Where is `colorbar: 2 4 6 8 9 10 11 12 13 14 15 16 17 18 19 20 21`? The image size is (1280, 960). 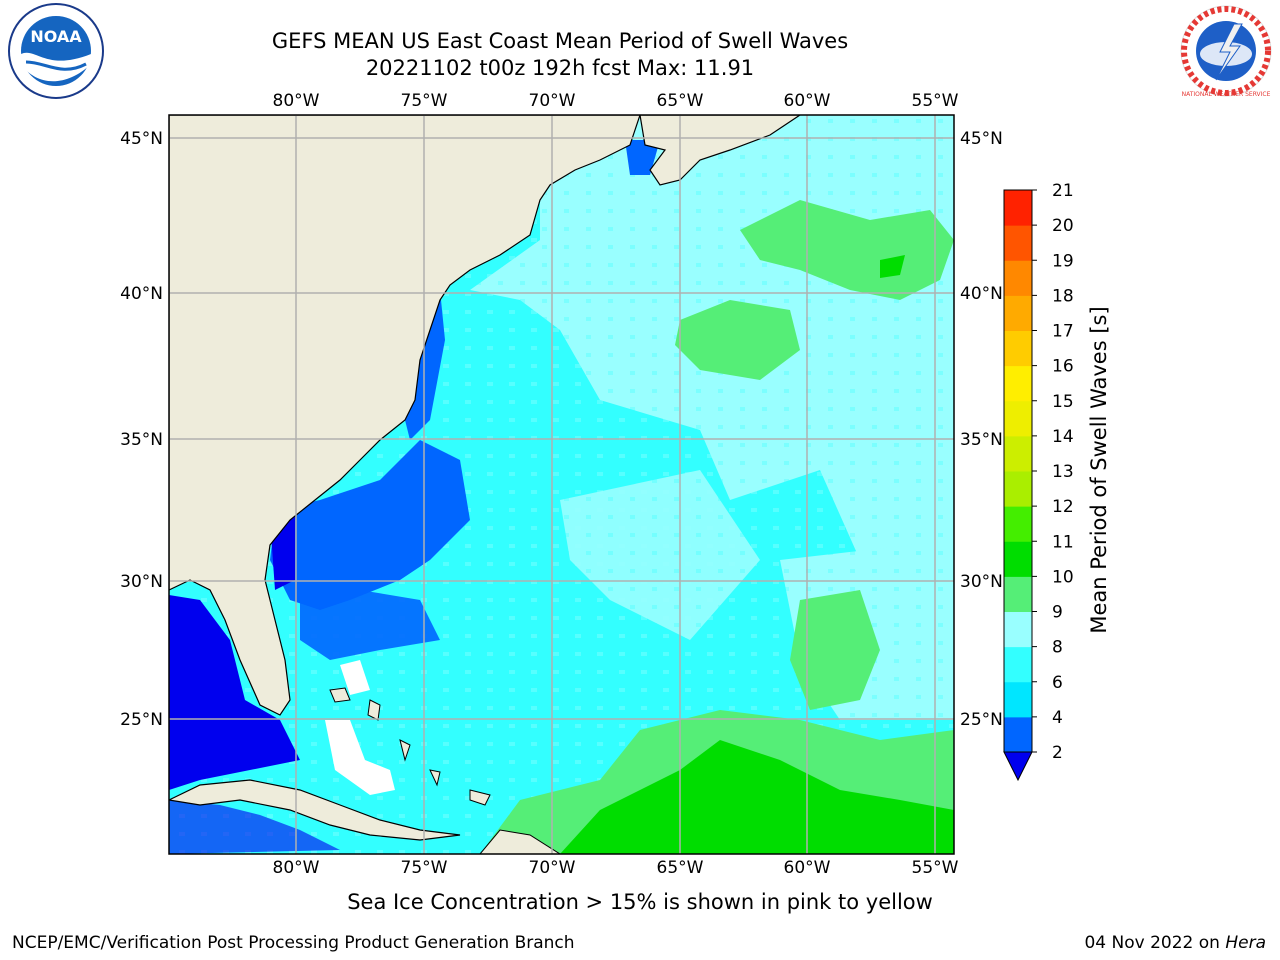 colorbar: 2 4 6 8 9 10 11 12 13 14 15 16 17 18 19 20 21 is located at coordinates (1038, 481).